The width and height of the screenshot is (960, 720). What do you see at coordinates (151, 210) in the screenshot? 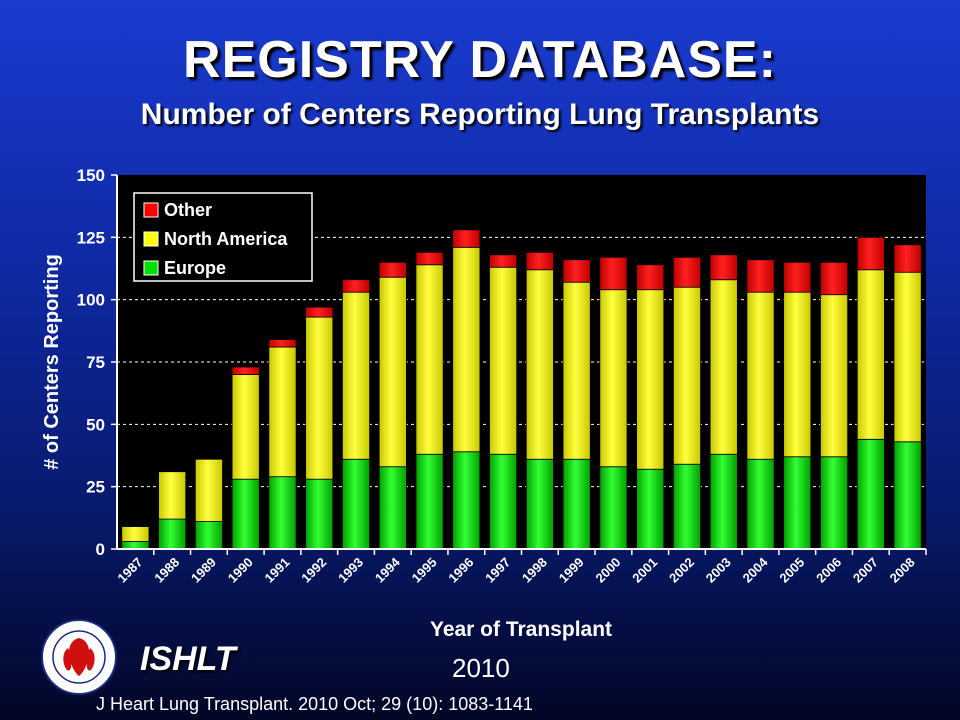
I see `legend-swatch-other` at bounding box center [151, 210].